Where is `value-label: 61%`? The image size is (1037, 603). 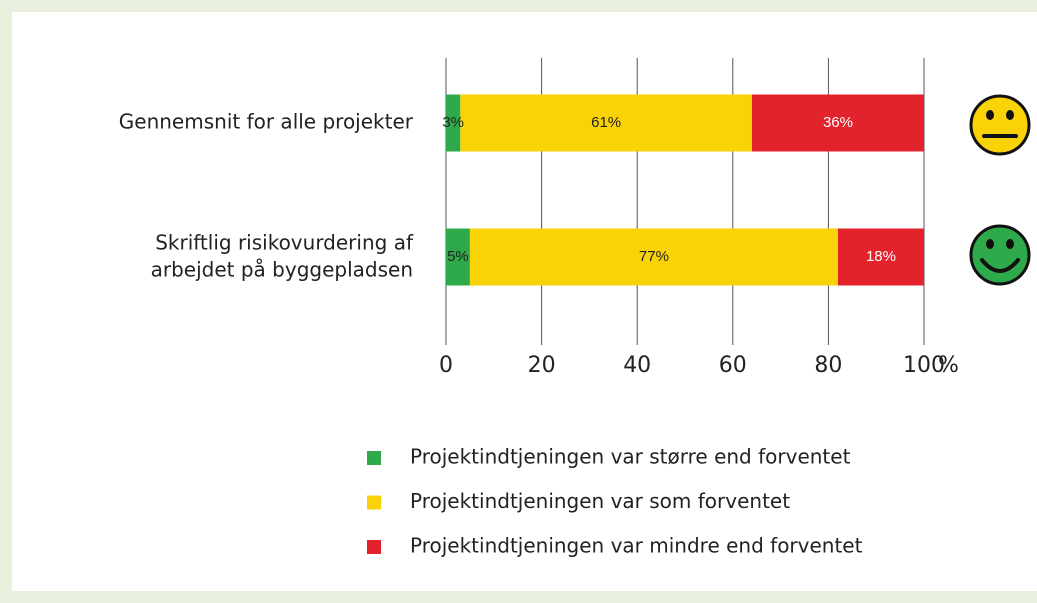 value-label: 61% is located at coordinates (606, 122).